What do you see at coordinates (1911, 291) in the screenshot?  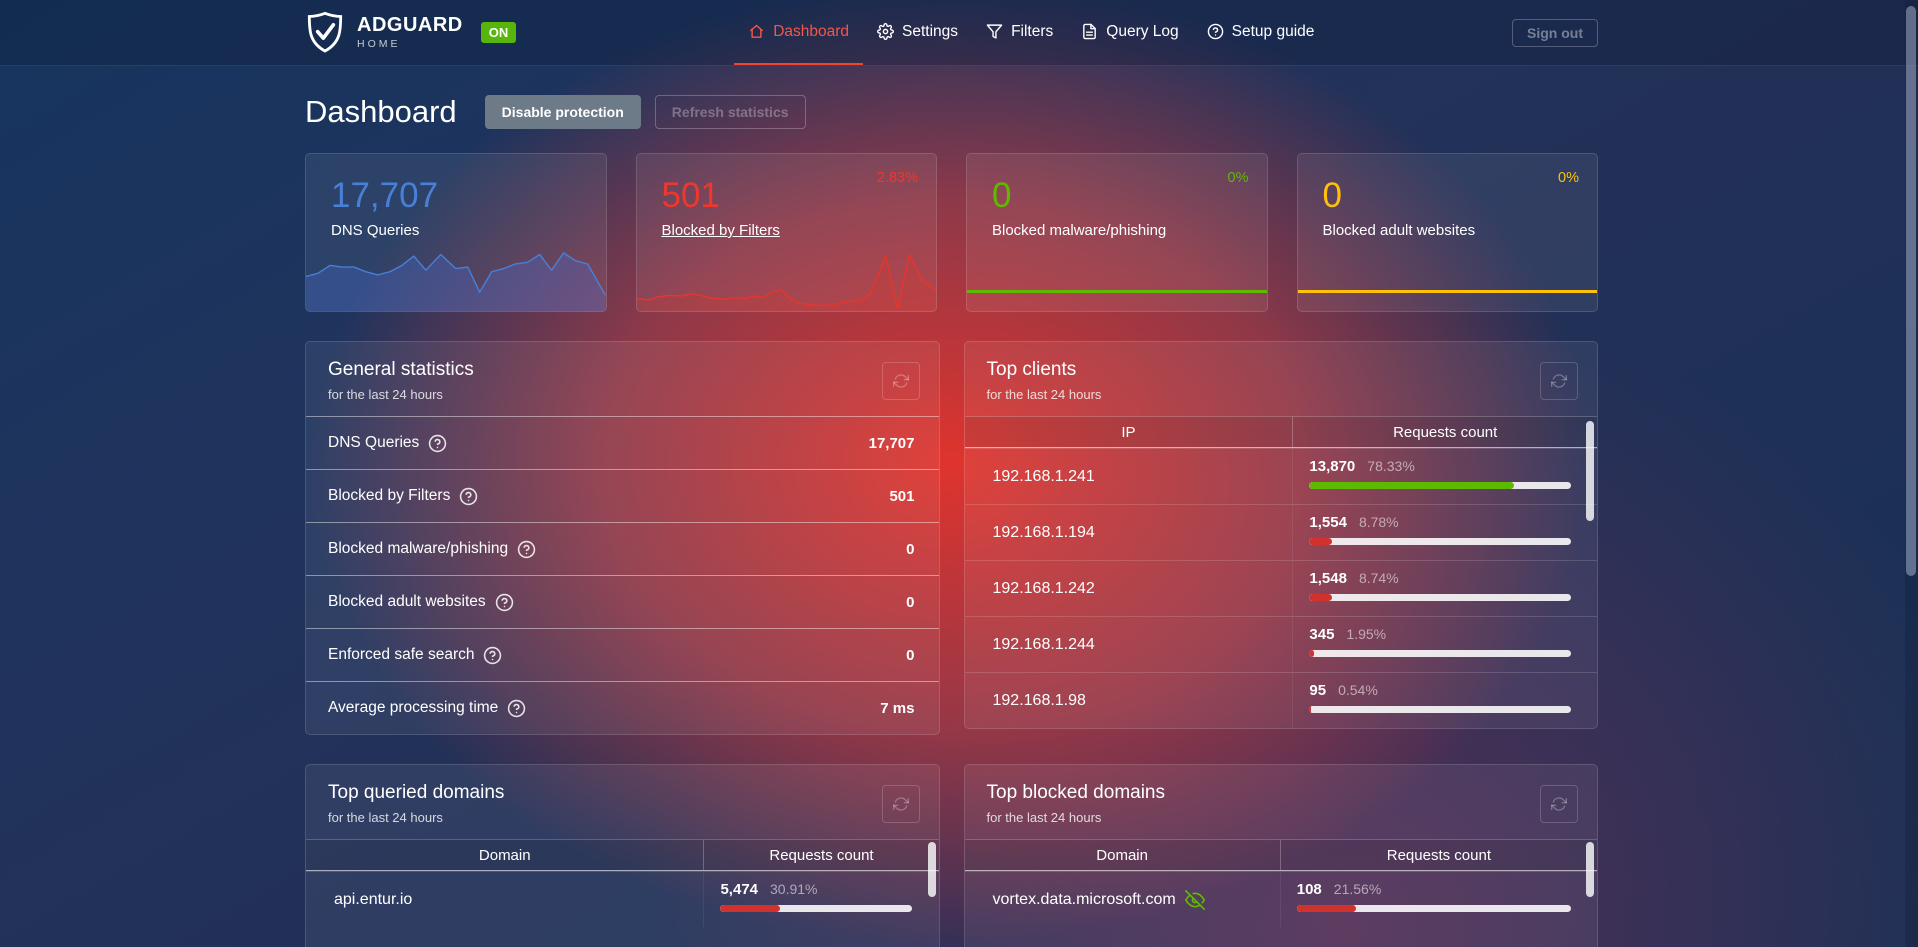 I see `page-scrollbar` at bounding box center [1911, 291].